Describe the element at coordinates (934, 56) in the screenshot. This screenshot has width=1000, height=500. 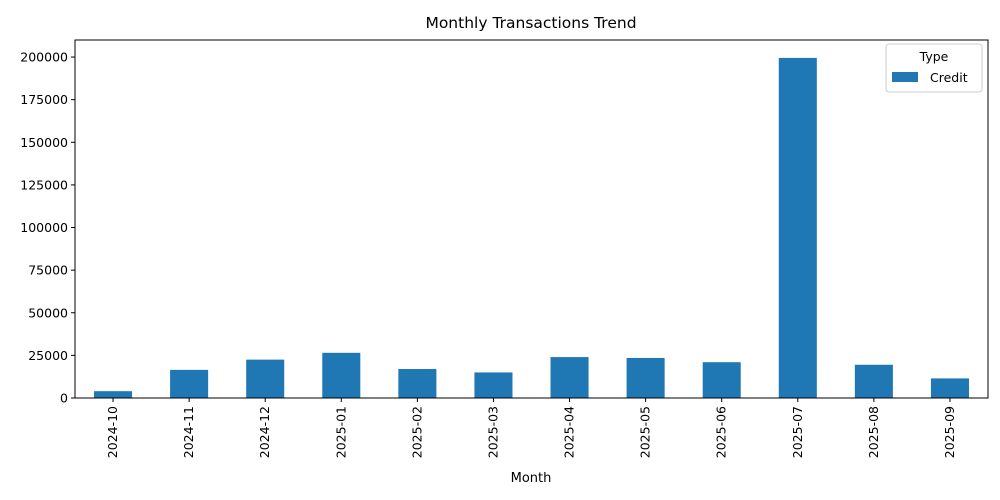
I see `legend-title: Type` at that location.